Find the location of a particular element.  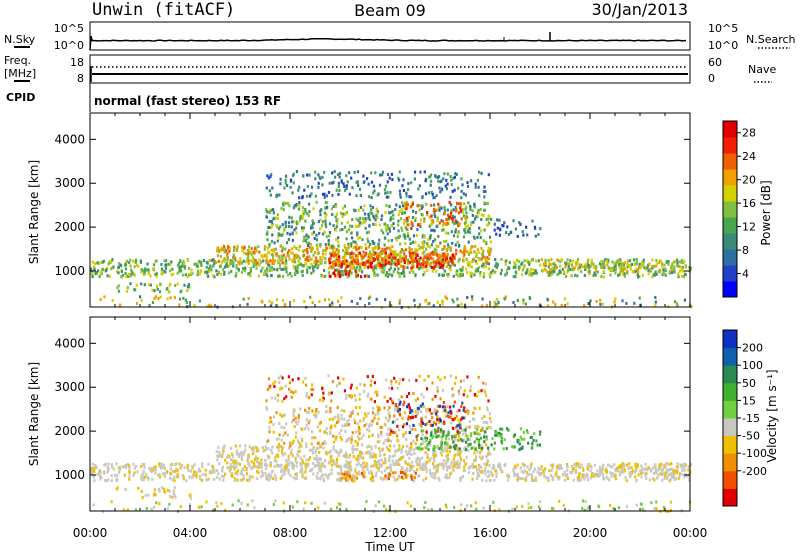

noise-sky-label: N.Sky is located at coordinates (20, 39).